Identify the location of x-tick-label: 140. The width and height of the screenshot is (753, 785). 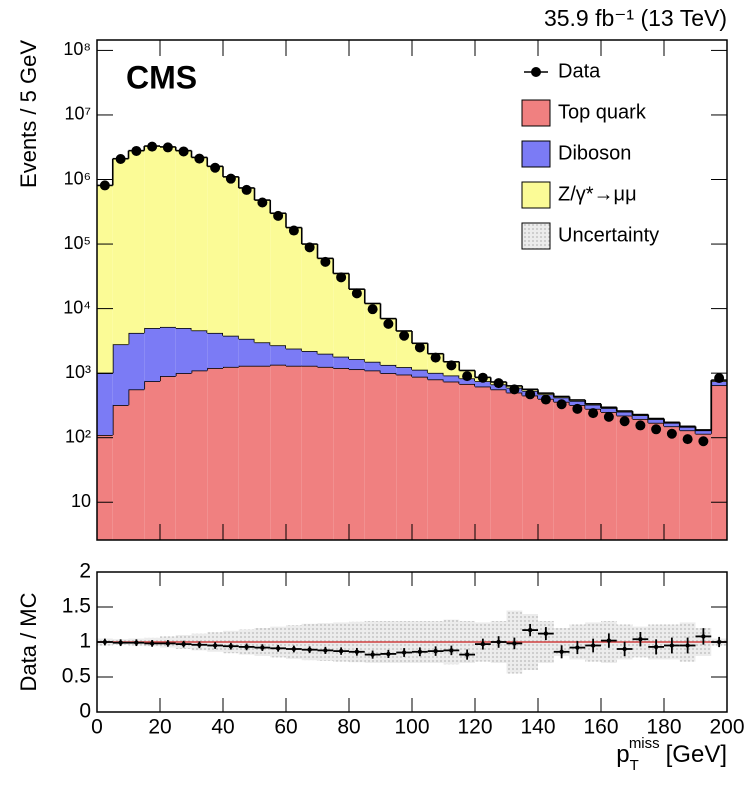
(537, 727).